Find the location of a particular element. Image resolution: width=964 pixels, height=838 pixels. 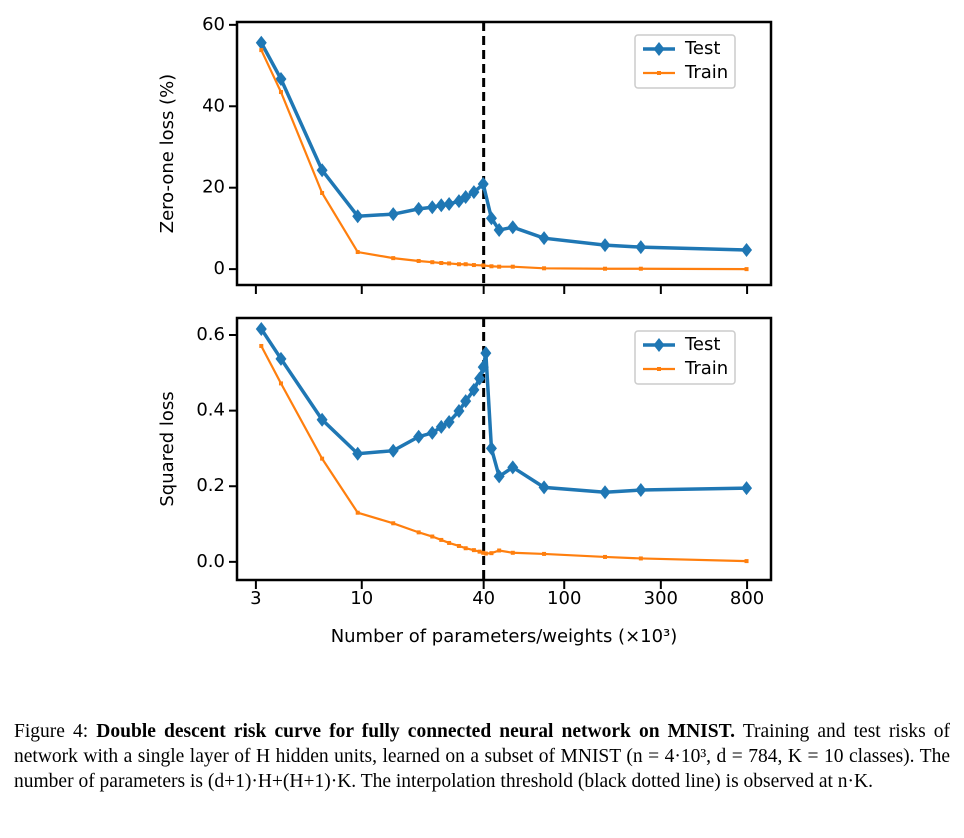

y-tick-label: 0.6 is located at coordinates (210, 334).